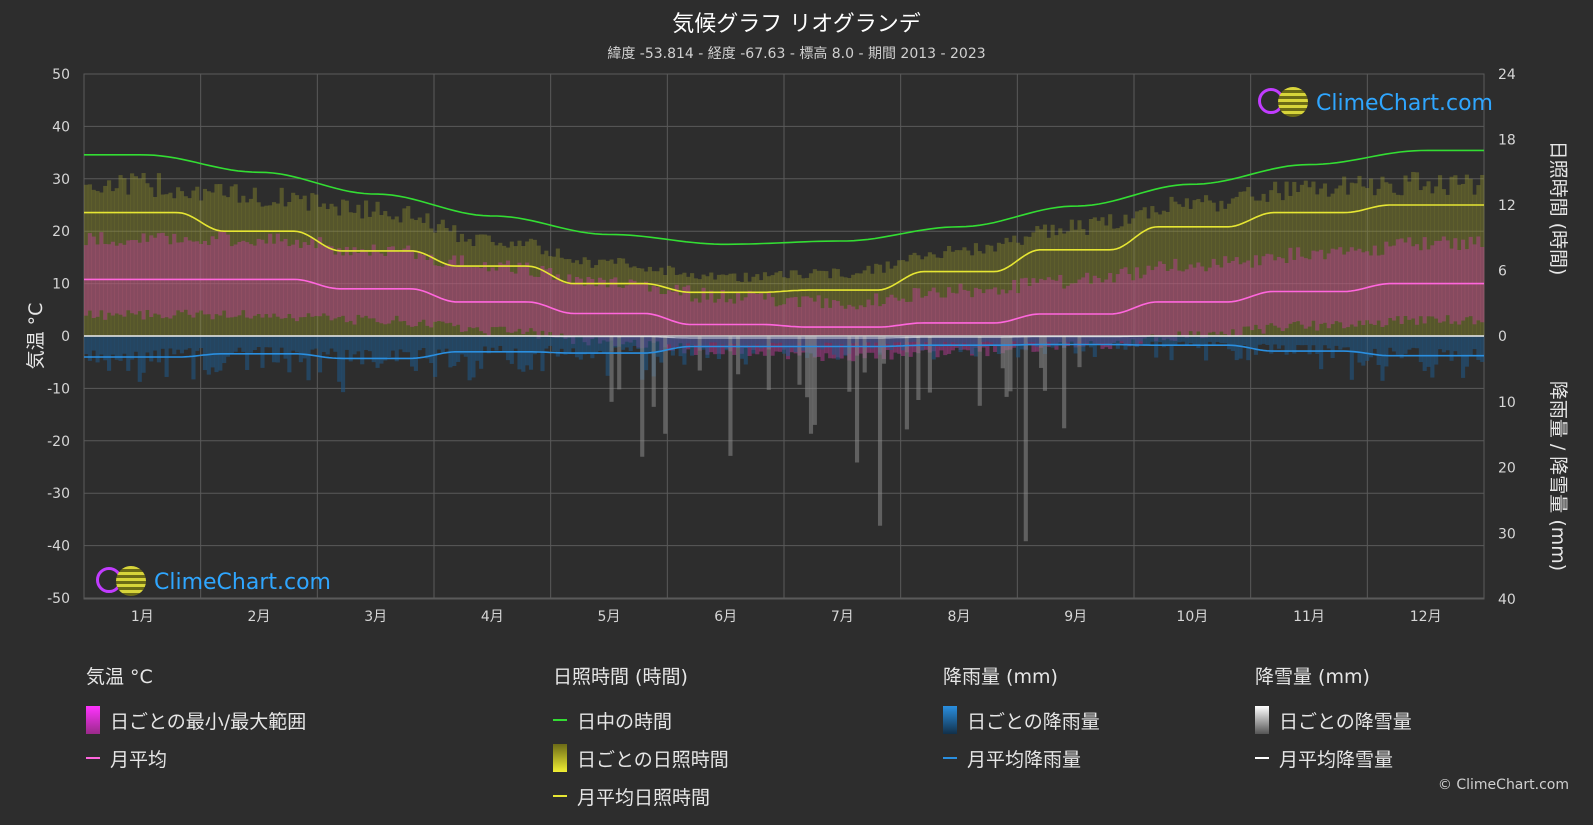  I want to click on logo-bottom-left: ClimeChart.com, so click(213, 582).